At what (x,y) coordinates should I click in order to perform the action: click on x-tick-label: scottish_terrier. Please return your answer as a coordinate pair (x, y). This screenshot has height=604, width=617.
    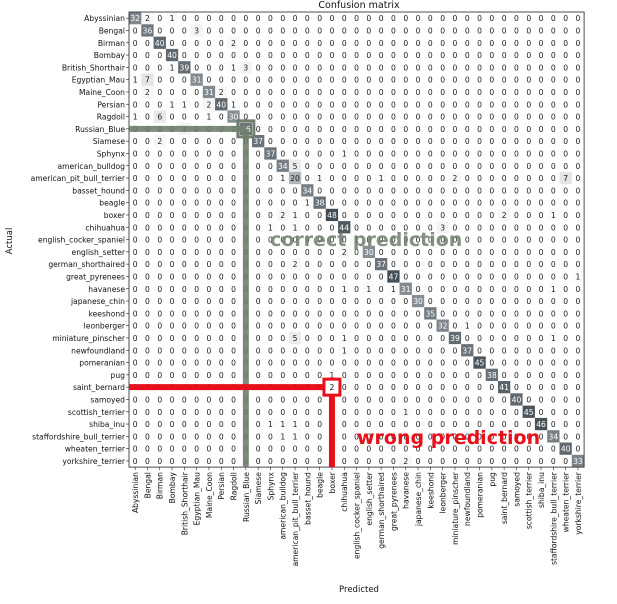
    Looking at the image, I should click on (529, 500).